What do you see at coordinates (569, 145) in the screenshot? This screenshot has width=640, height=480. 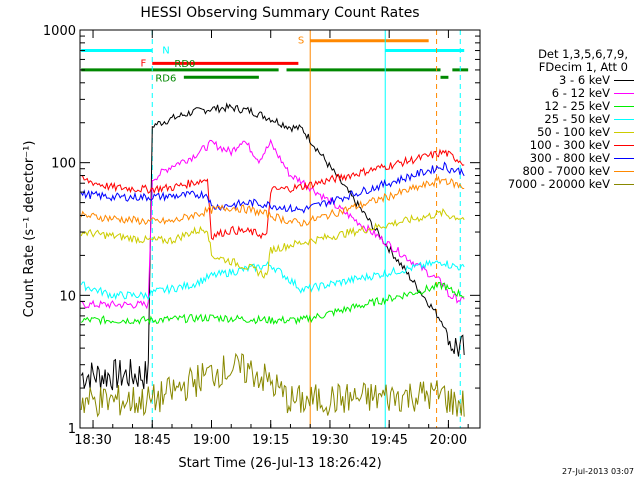 I see `legend-label: 100 - 300 keV` at bounding box center [569, 145].